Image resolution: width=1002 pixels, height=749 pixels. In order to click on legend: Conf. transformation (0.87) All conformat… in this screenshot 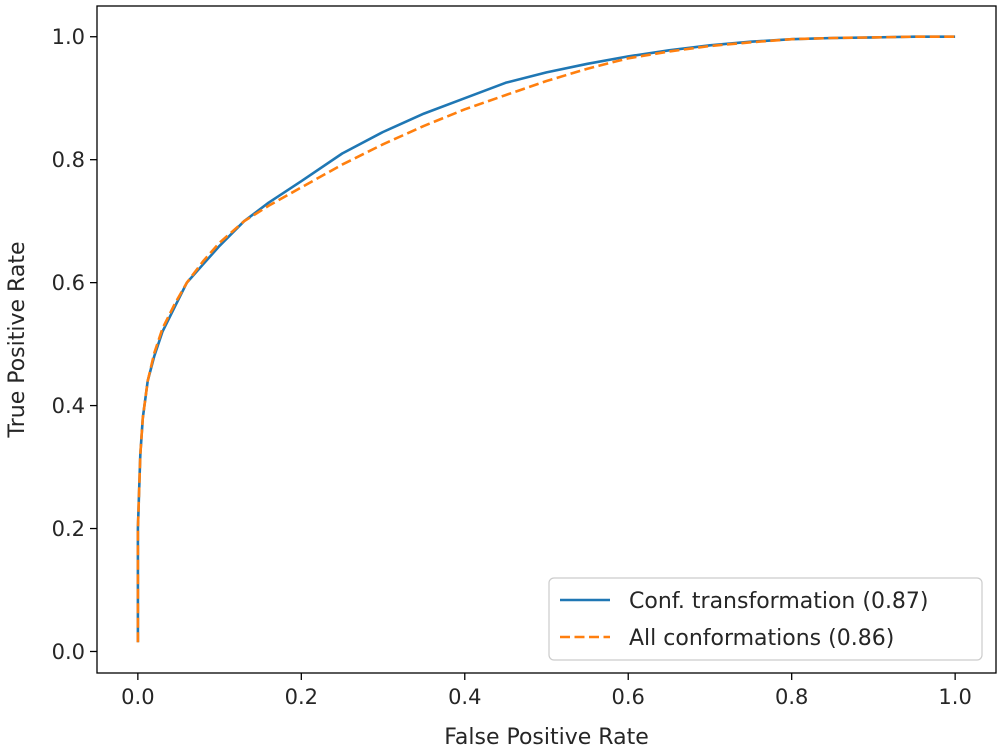, I will do `click(765, 619)`.